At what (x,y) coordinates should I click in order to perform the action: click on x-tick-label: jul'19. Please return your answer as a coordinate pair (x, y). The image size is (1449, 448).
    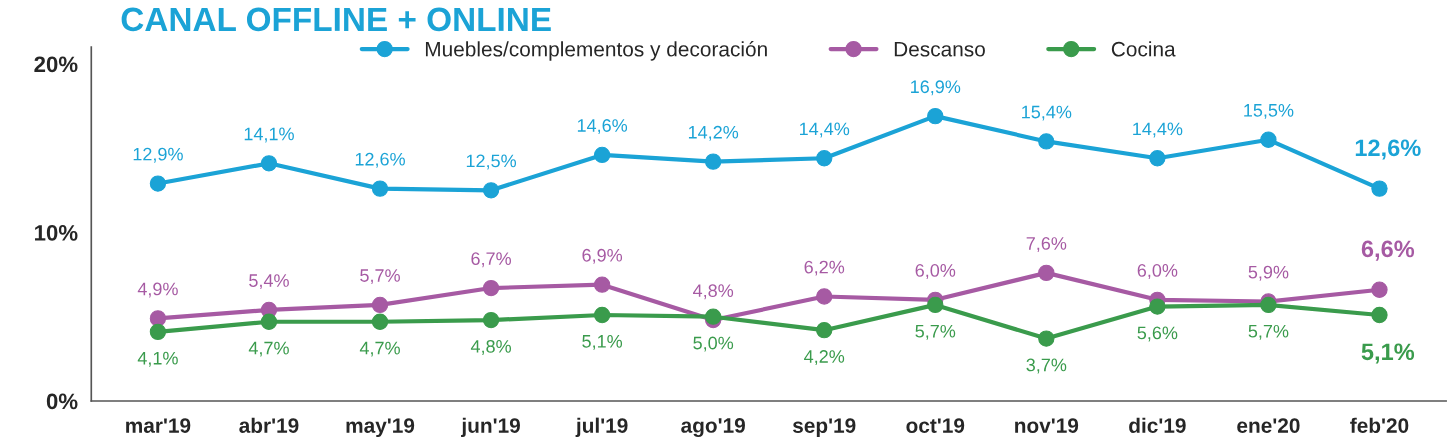
    Looking at the image, I should click on (601, 427).